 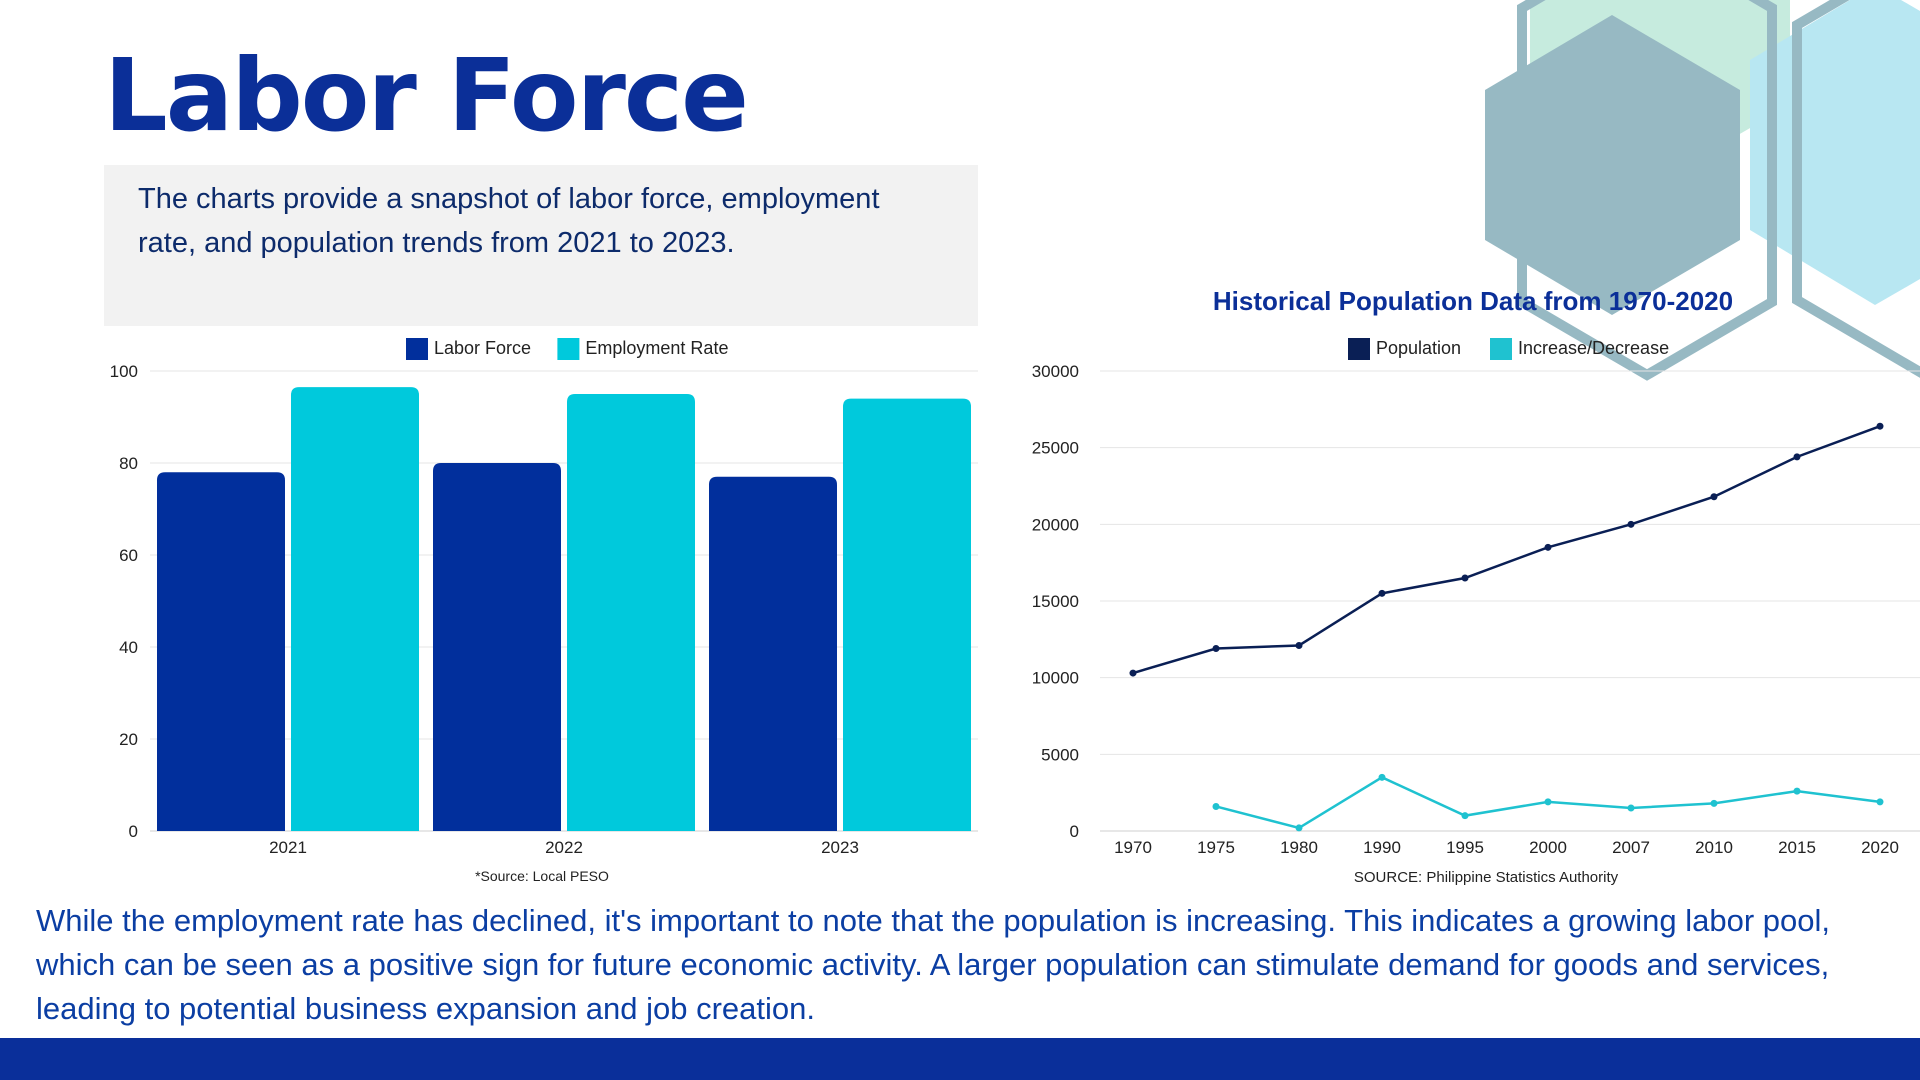 I want to click on y-tick-label: 80, so click(x=128, y=463).